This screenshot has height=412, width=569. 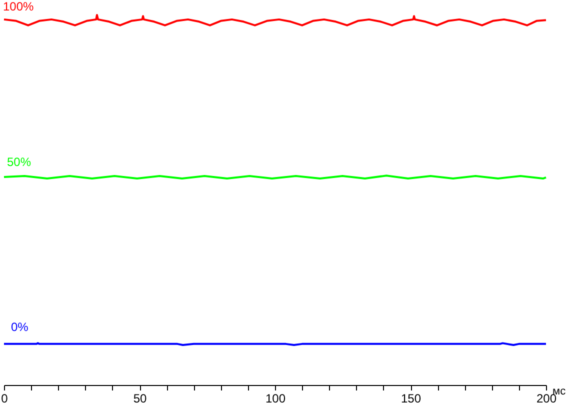 What do you see at coordinates (19, 162) in the screenshot?
I see `series-label: 50%` at bounding box center [19, 162].